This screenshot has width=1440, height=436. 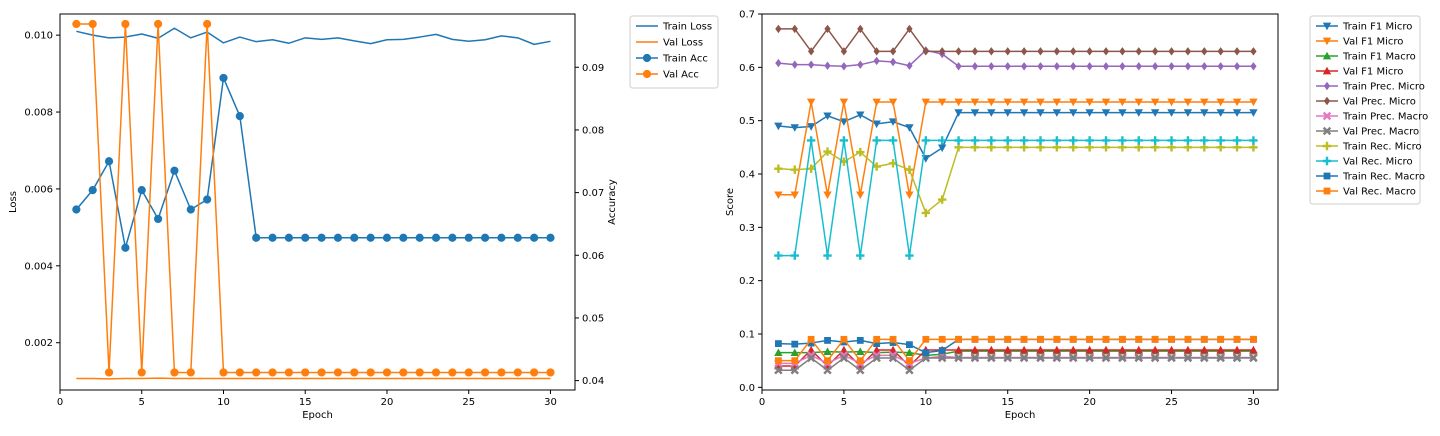 What do you see at coordinates (1373, 72) in the screenshot?
I see `chart2-legend-label: Val F1 Micro` at bounding box center [1373, 72].